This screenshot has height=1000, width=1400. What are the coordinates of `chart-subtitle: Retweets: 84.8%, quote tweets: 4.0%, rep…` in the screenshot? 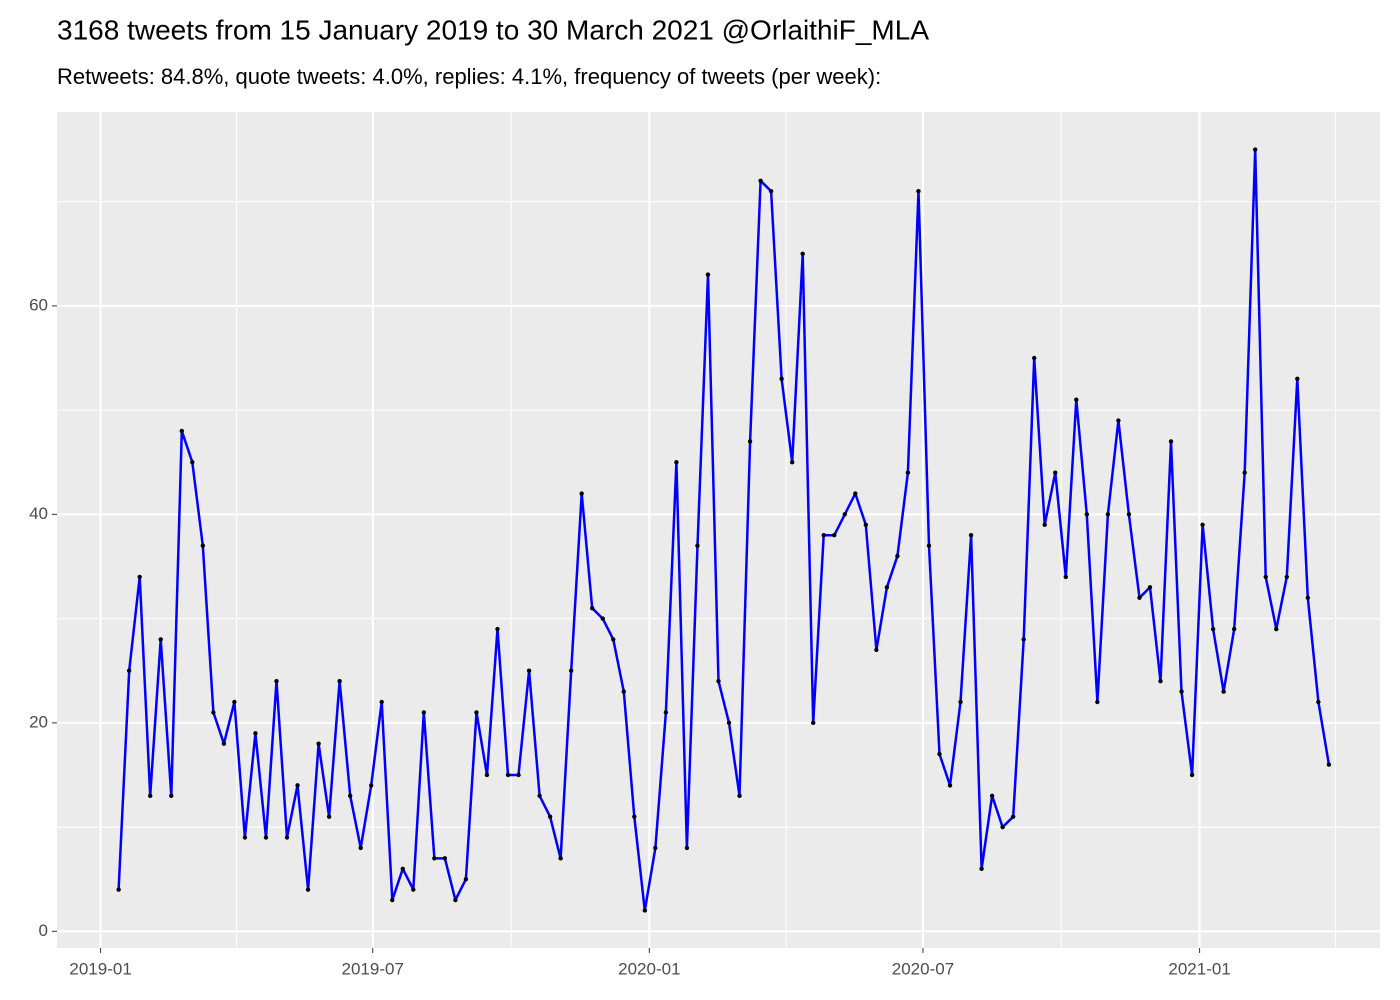 It's located at (469, 76).